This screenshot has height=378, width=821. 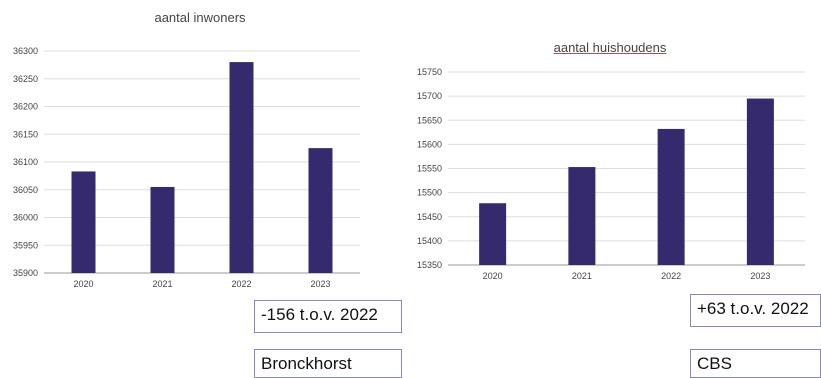 I want to click on chart-title: aantal inwoners, so click(x=200, y=17).